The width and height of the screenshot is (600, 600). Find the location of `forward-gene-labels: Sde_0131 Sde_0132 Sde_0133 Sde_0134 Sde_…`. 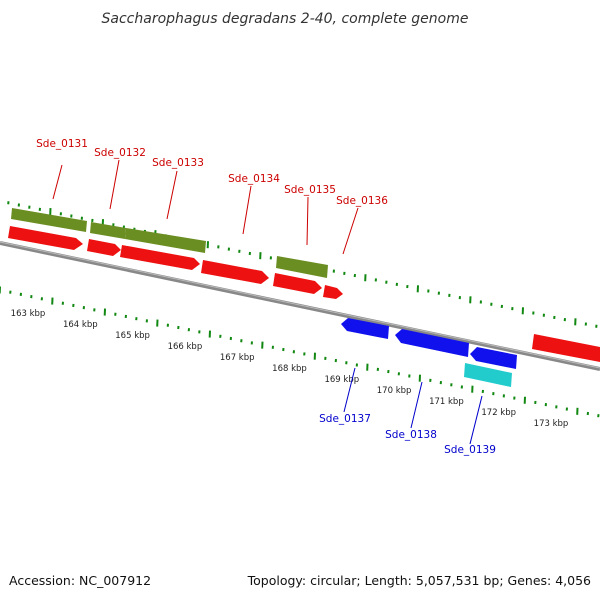

forward-gene-labels: Sde_0131 Sde_0132 Sde_0133 Sde_0134 Sde_… is located at coordinates (212, 172).